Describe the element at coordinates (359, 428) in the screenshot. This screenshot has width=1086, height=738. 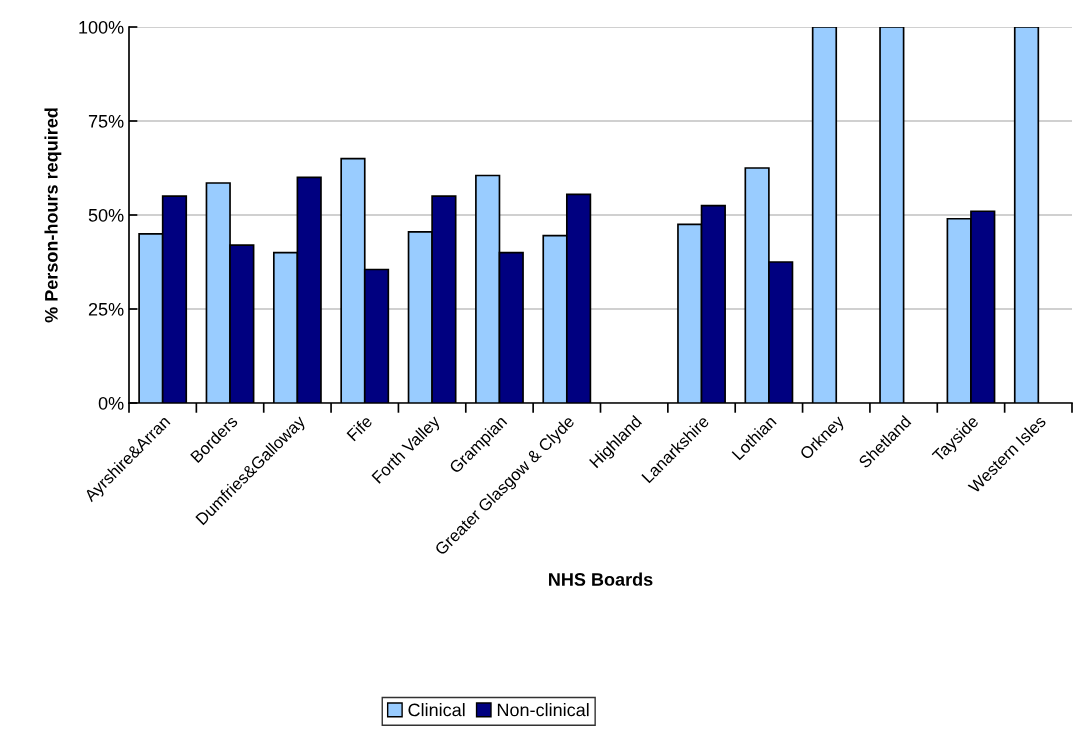
I see `x-tick-label: Fife` at that location.